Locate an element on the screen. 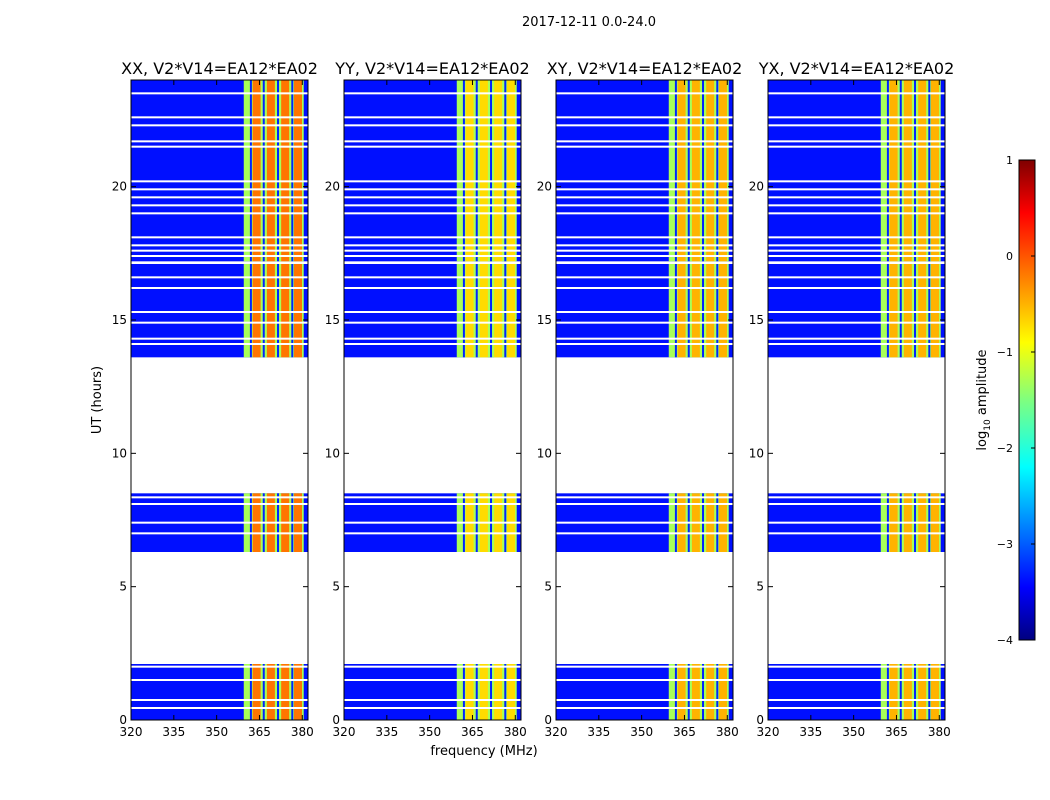 The width and height of the screenshot is (1050, 800). colorbar-tick-label: −4 is located at coordinates (1005, 640).